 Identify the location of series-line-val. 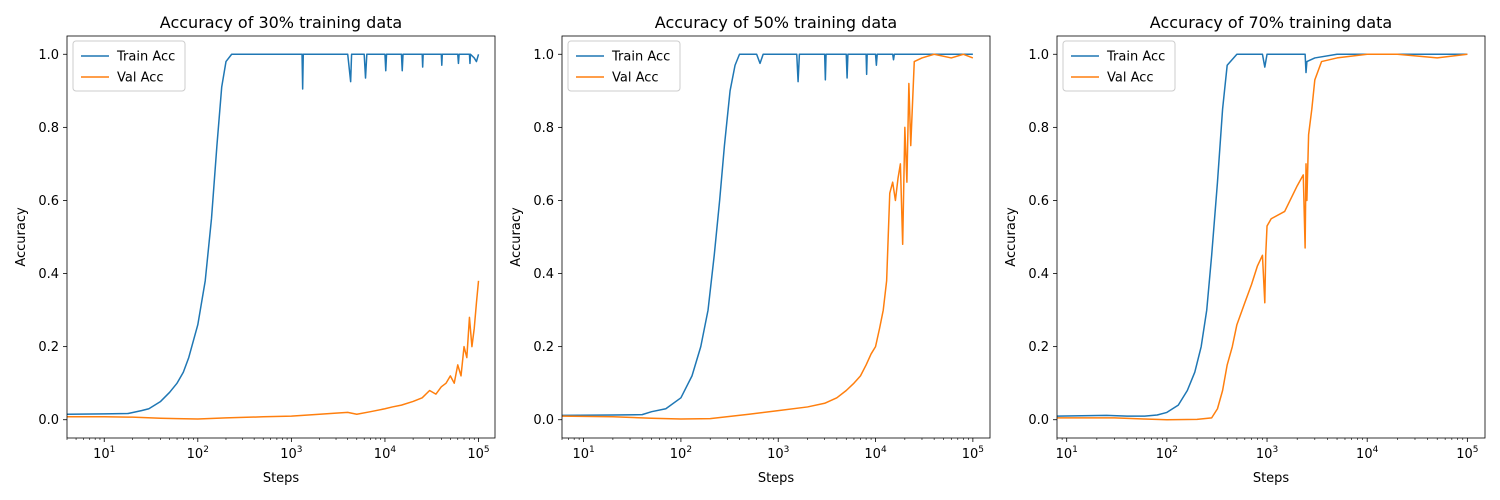
(273, 350).